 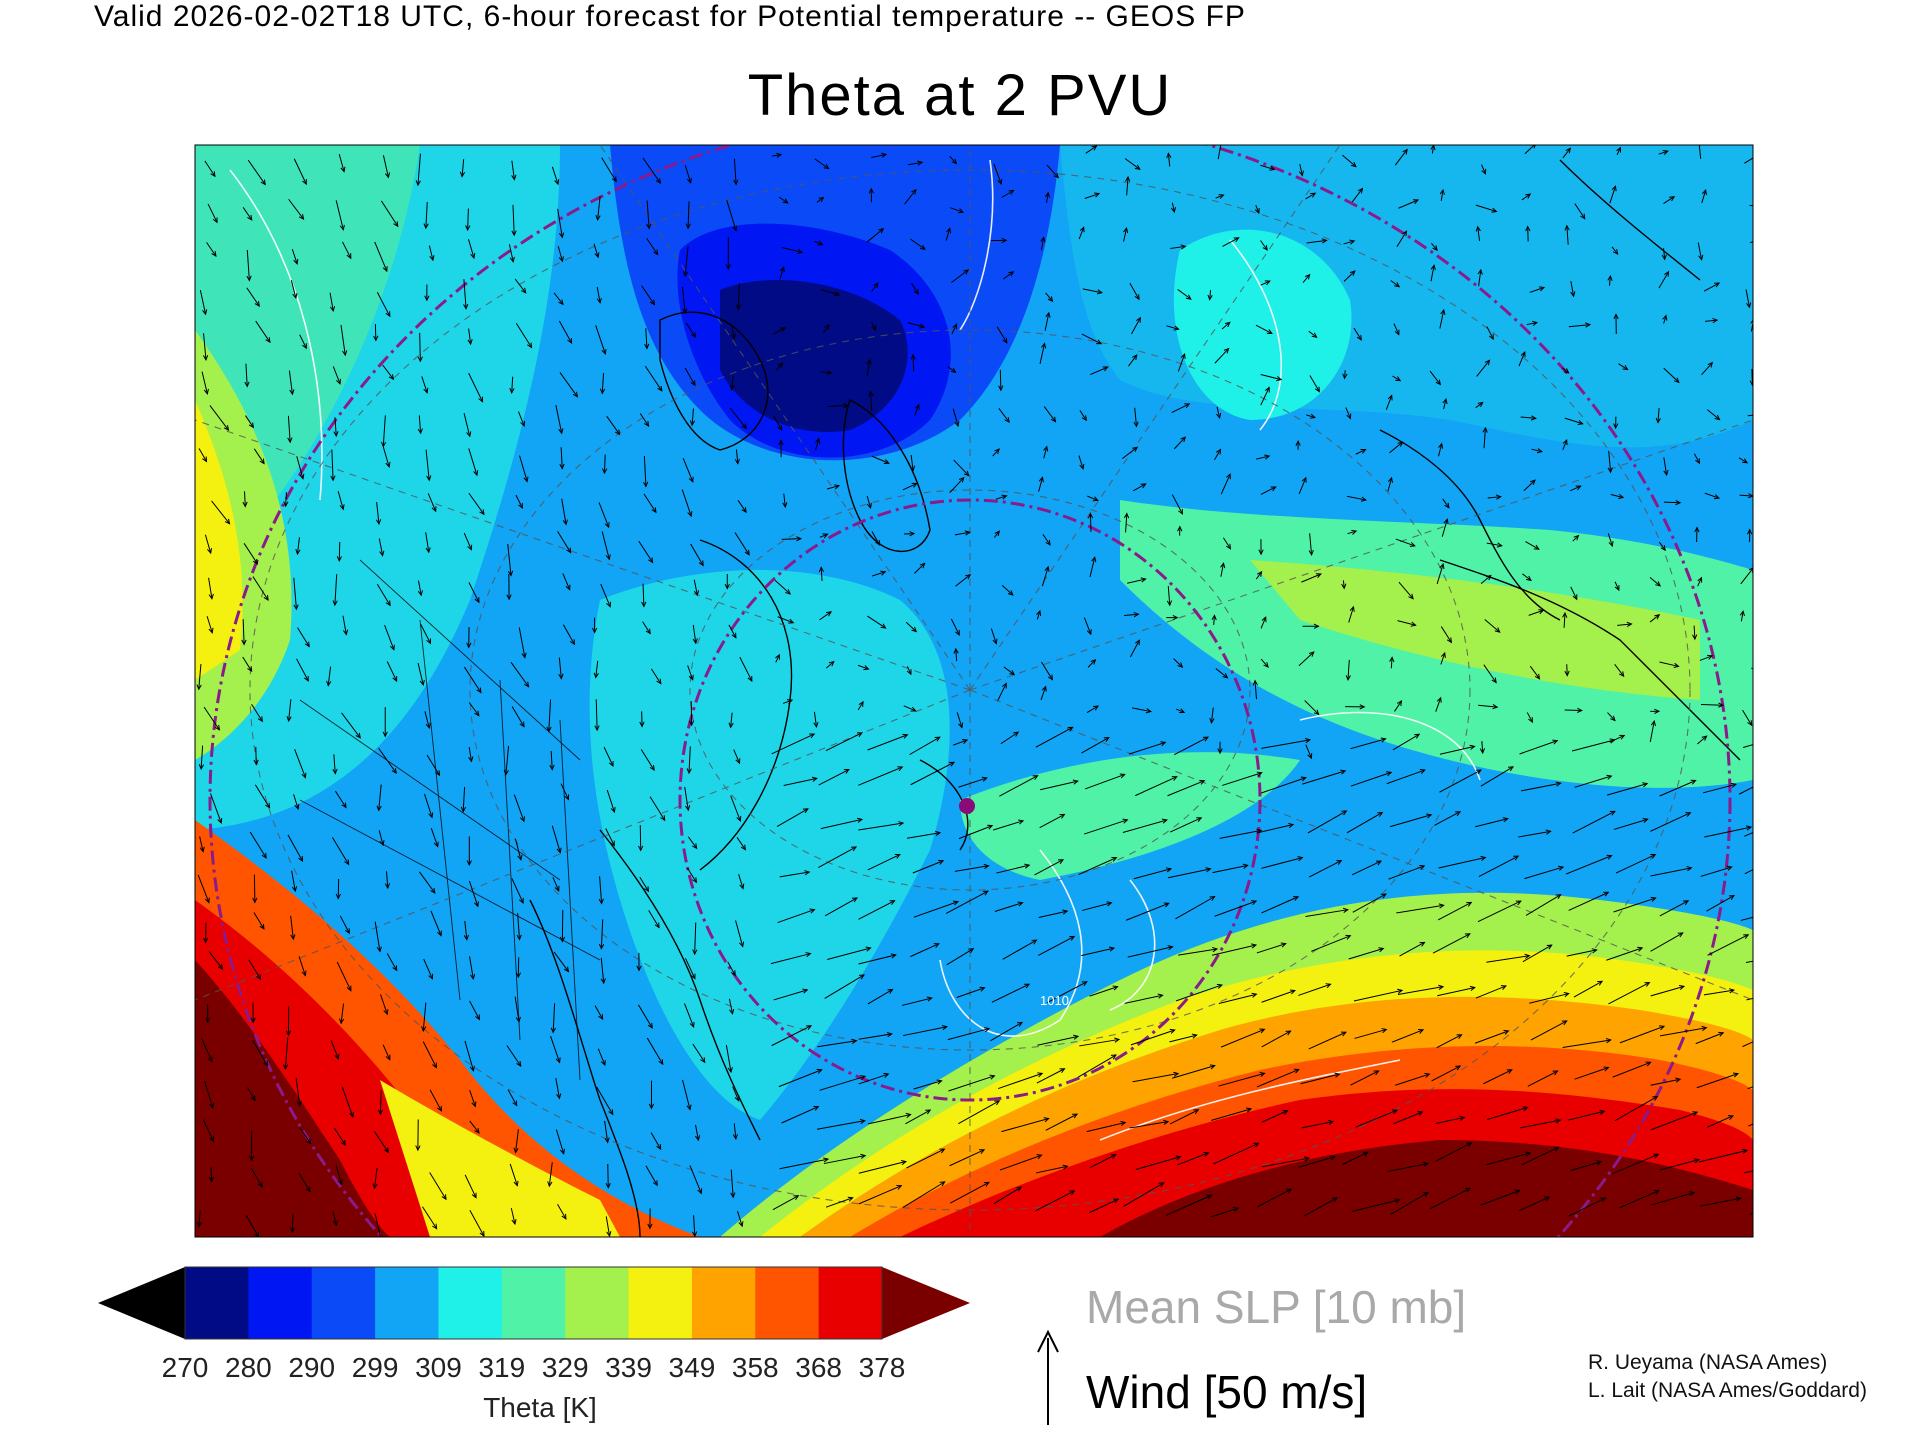 I want to click on colorbar-tick-label: 349, so click(x=692, y=1367).